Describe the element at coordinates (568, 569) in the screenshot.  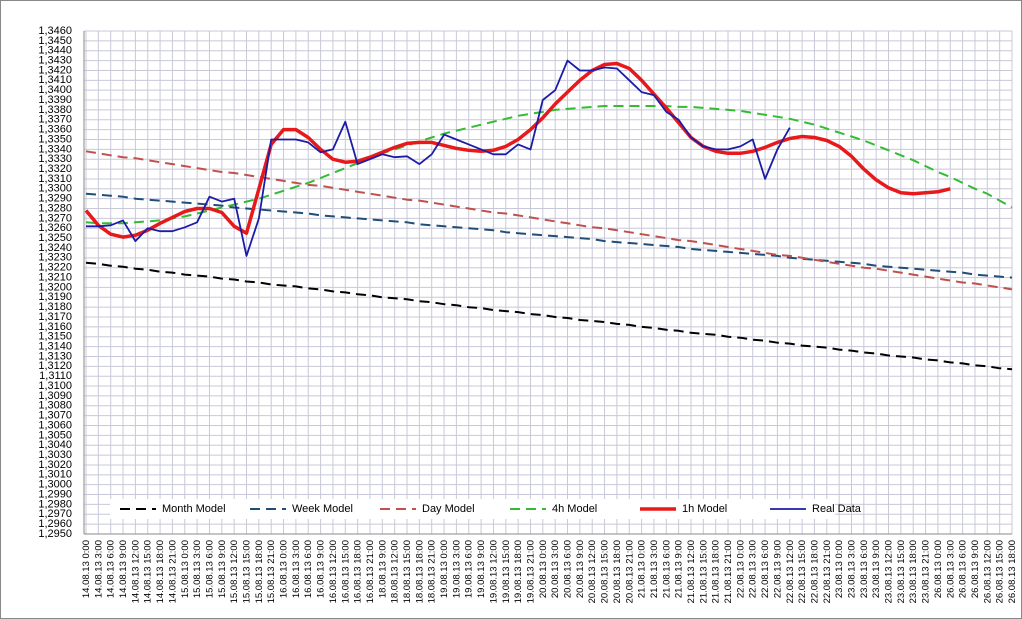
I see `x-tick-label: 20.08.13 6:00` at that location.